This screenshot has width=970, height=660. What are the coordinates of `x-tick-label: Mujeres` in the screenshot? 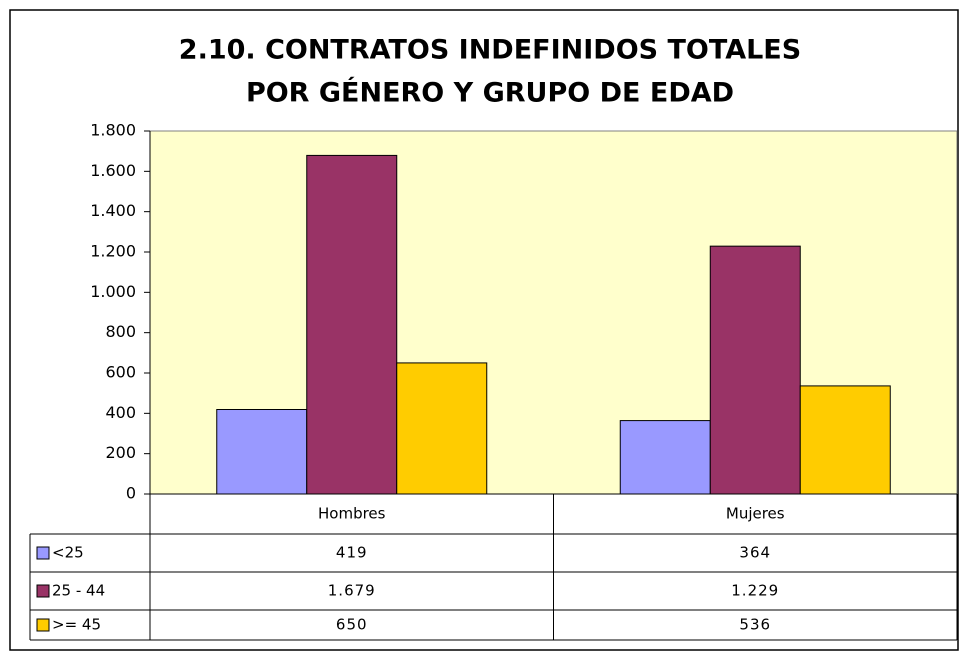 It's located at (755, 514).